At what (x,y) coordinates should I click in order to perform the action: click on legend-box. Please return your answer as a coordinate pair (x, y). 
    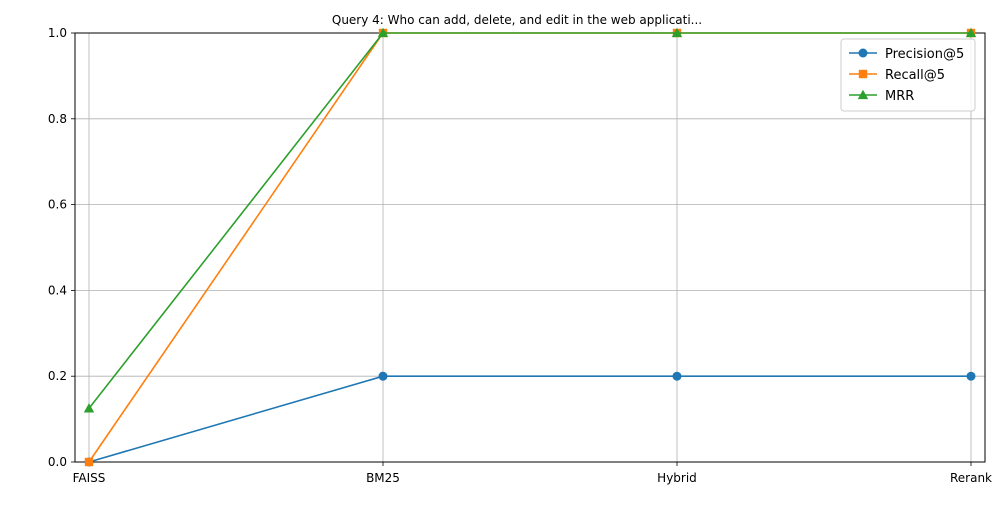
    Looking at the image, I should click on (908, 75).